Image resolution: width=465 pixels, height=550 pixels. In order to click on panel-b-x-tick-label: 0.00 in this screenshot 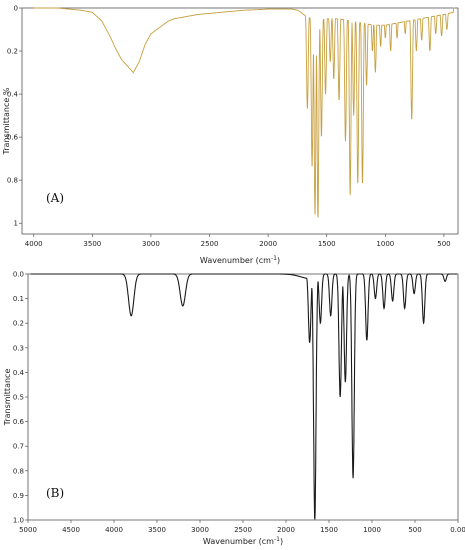, I will do `click(457, 530)`.